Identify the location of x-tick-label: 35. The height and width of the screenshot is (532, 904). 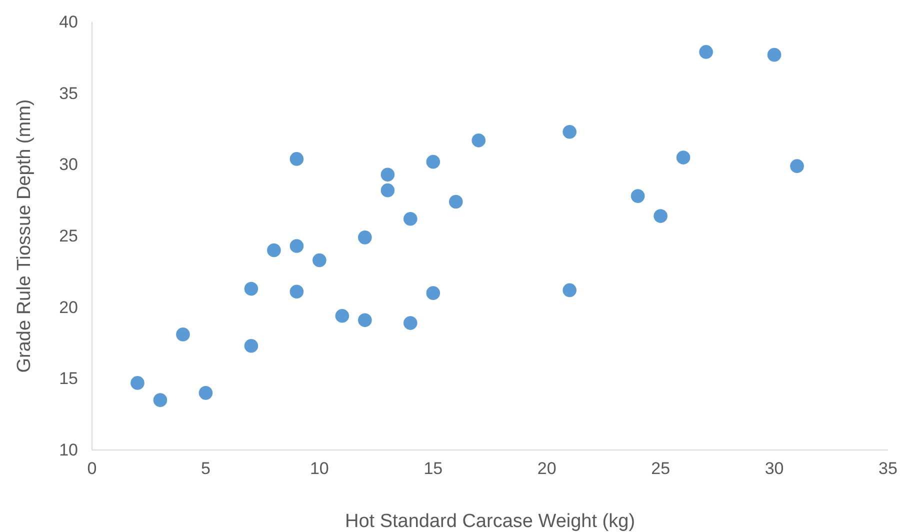
(888, 468).